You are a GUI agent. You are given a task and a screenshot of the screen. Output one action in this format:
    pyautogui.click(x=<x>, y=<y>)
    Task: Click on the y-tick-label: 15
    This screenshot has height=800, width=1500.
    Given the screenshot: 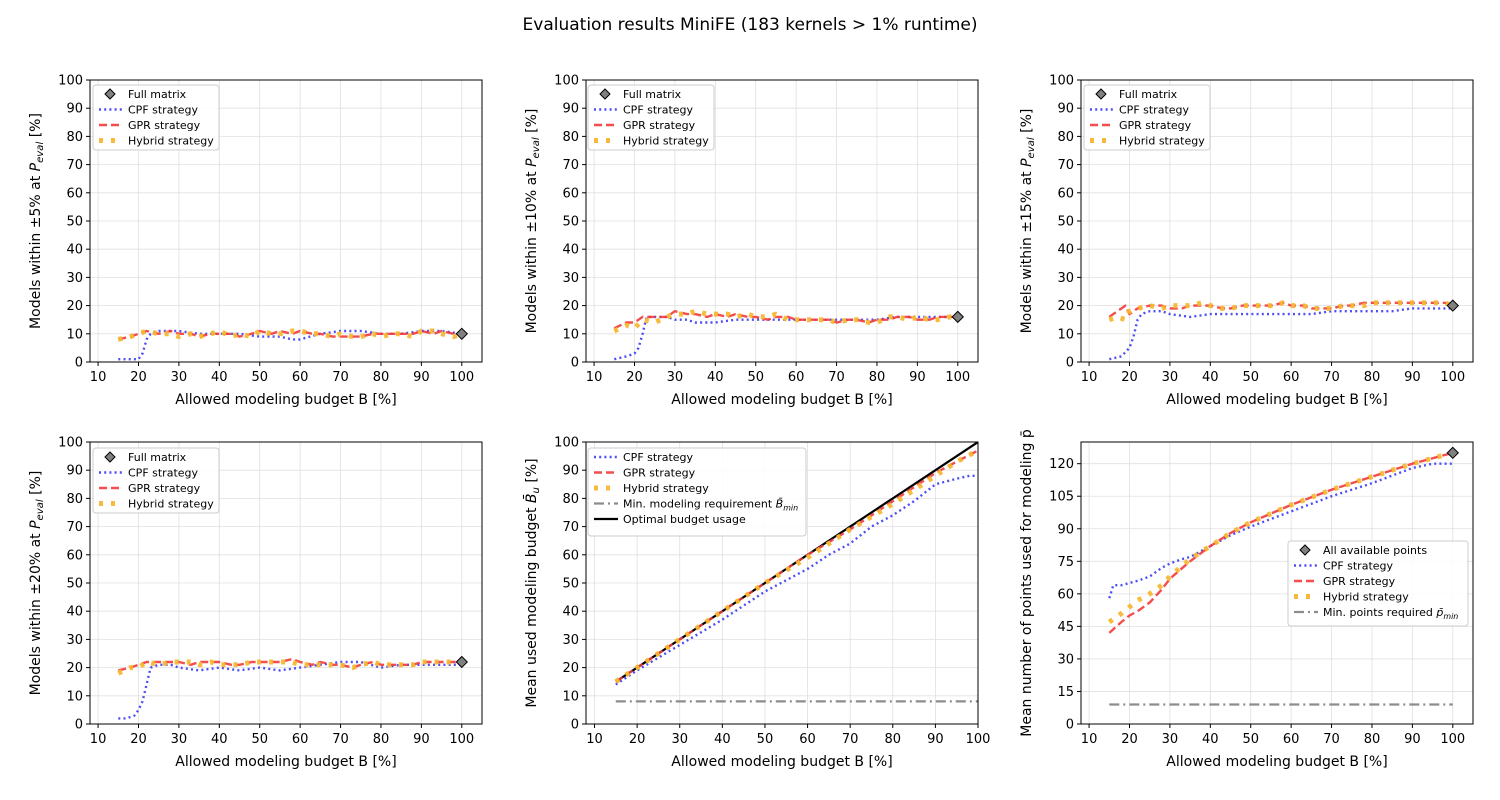 What is the action you would take?
    pyautogui.click(x=1065, y=692)
    